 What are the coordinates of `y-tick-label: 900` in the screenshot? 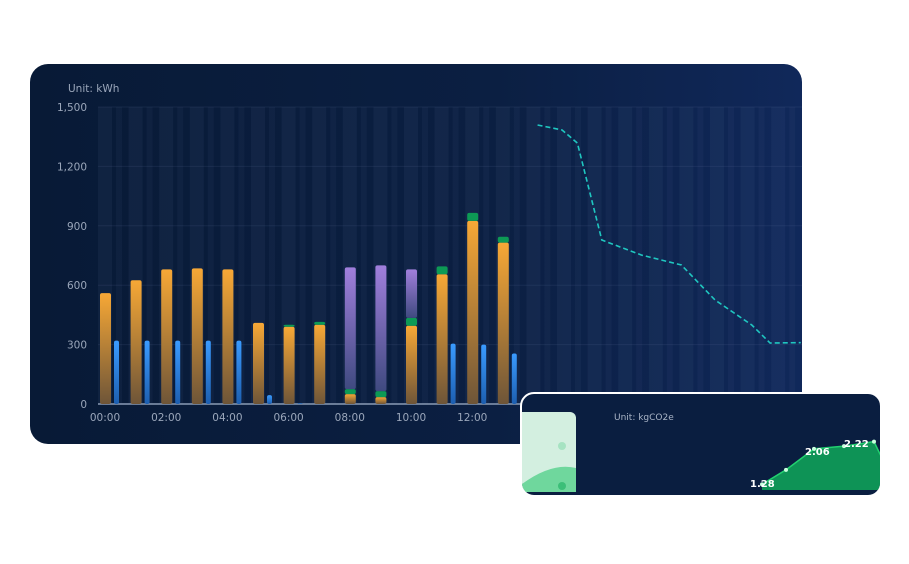 It's located at (77, 227).